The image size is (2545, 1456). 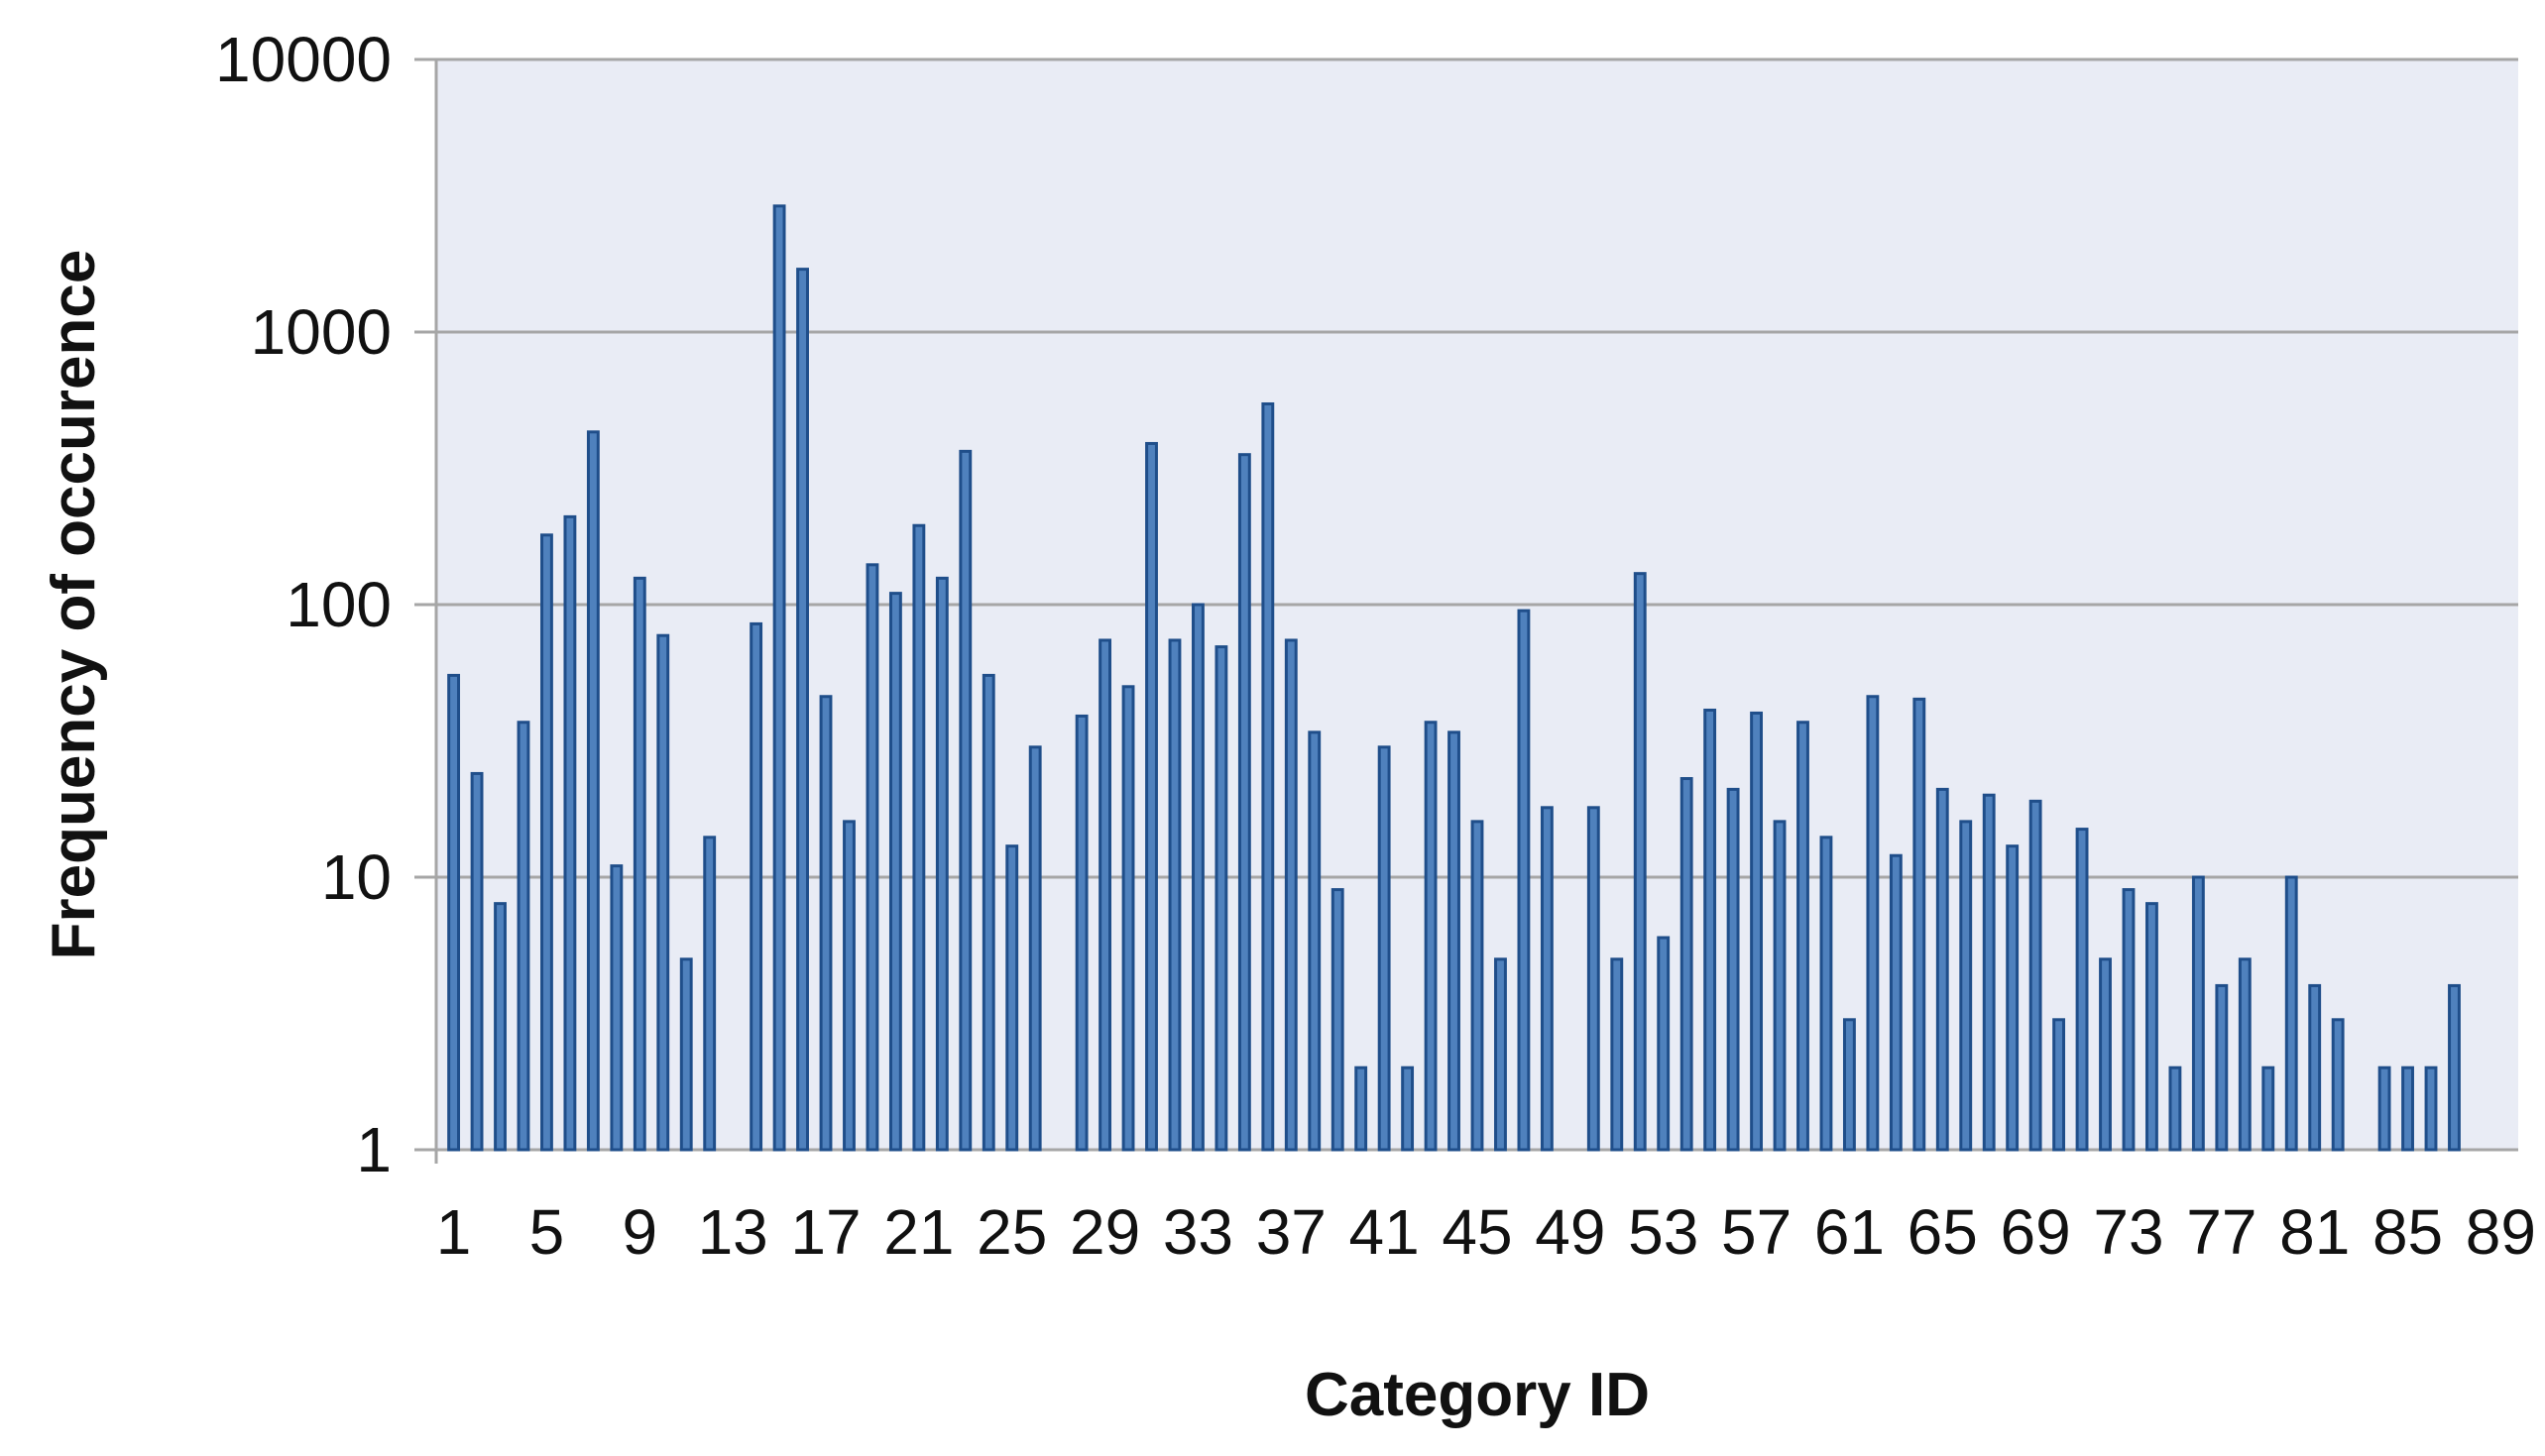 What do you see at coordinates (2314, 1232) in the screenshot?
I see `x-tick-label: 81` at bounding box center [2314, 1232].